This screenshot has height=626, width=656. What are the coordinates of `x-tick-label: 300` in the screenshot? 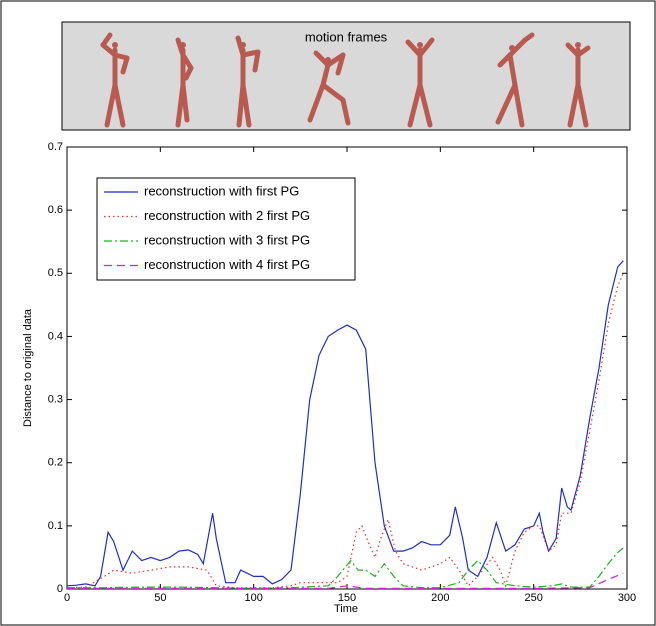 It's located at (627, 598).